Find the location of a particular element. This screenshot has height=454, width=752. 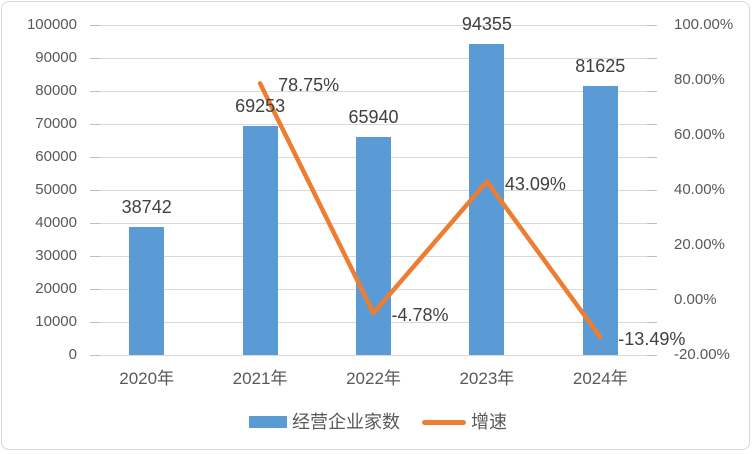

x-axis-label: 2020年 is located at coordinates (147, 378).